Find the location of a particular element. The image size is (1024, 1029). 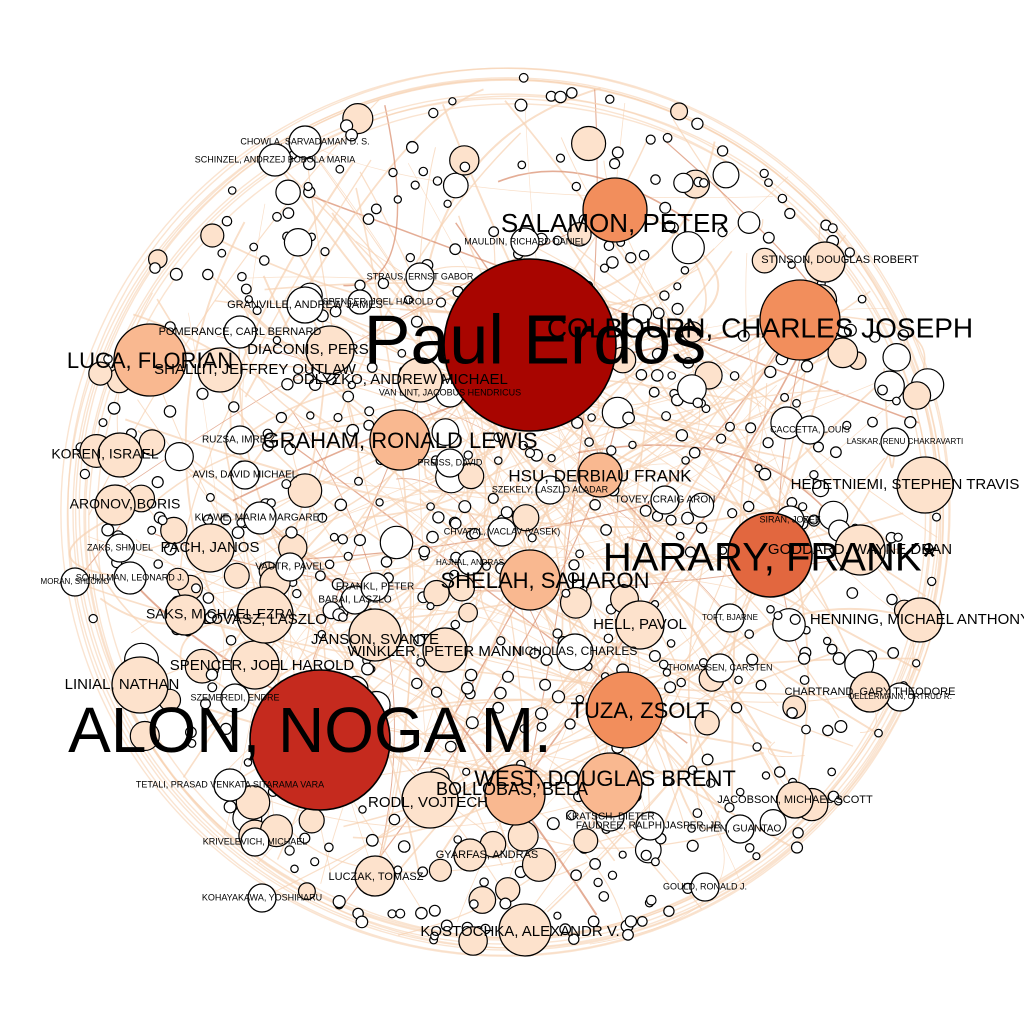

node-label-bollobas: BOLLOBAS, BELA is located at coordinates (512, 789).